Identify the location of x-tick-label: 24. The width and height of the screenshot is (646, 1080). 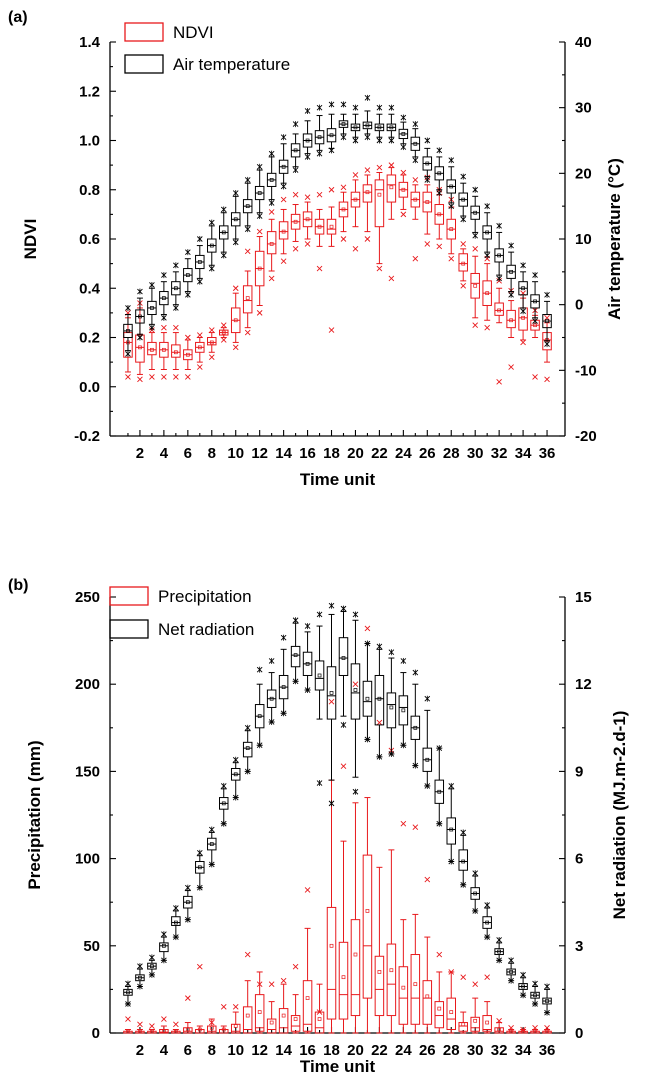
(403, 1050).